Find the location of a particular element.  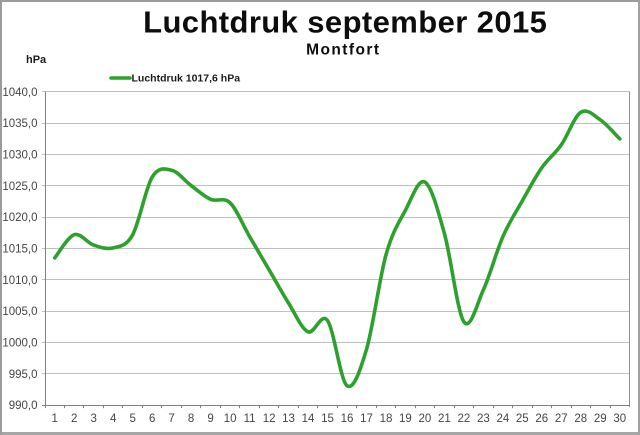

svg-text: 8 is located at coordinates (191, 419).